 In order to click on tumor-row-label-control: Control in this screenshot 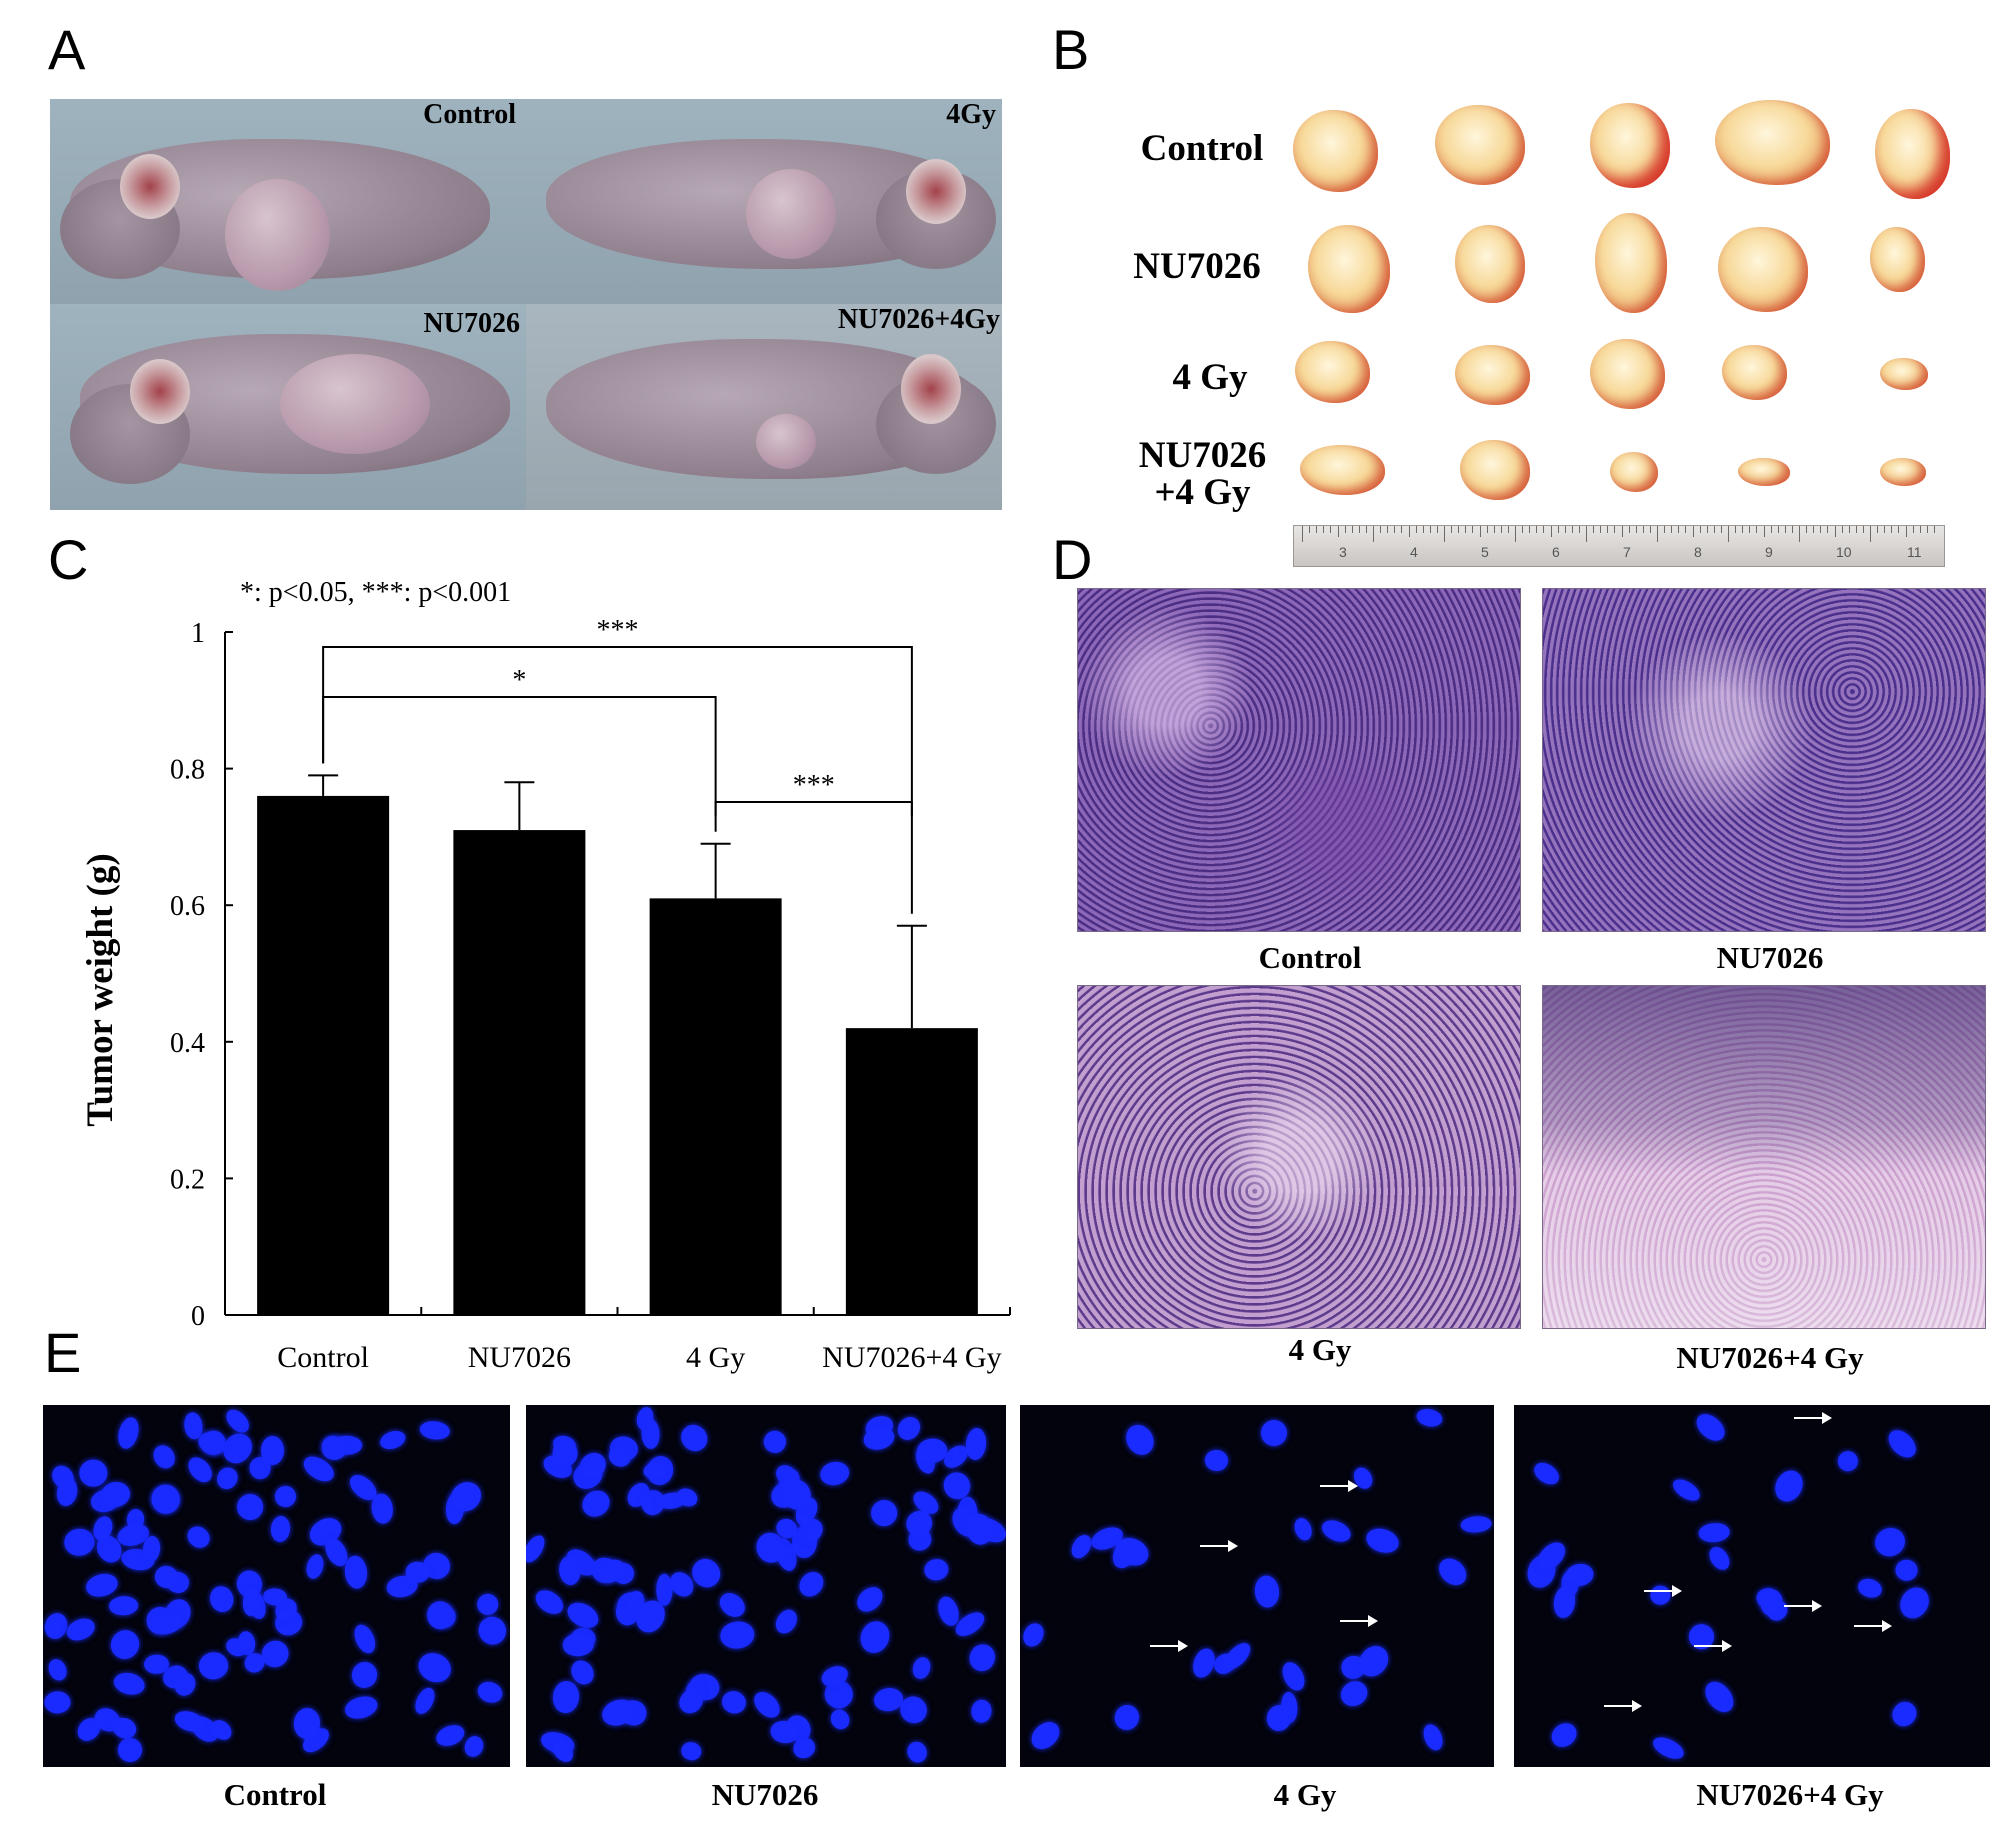, I will do `click(1202, 148)`.